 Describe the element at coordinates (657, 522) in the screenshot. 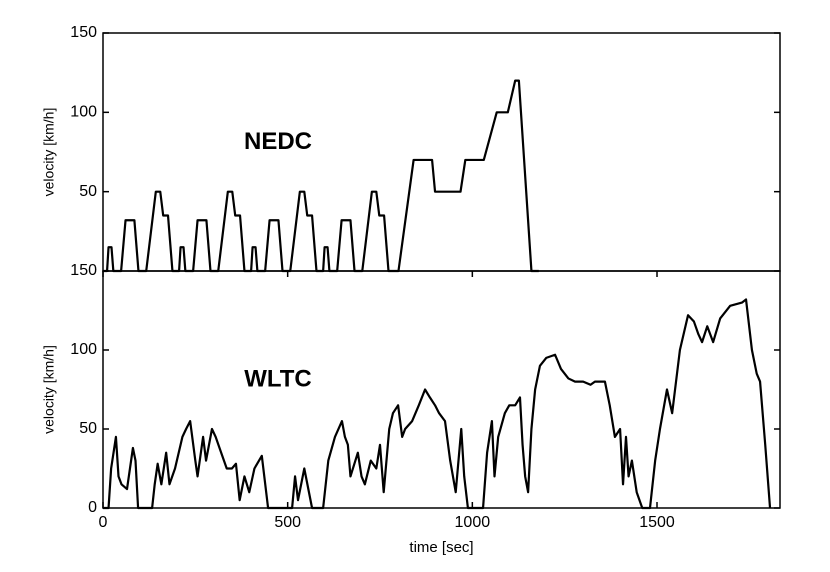

I see `x-tick-label: 1500` at that location.